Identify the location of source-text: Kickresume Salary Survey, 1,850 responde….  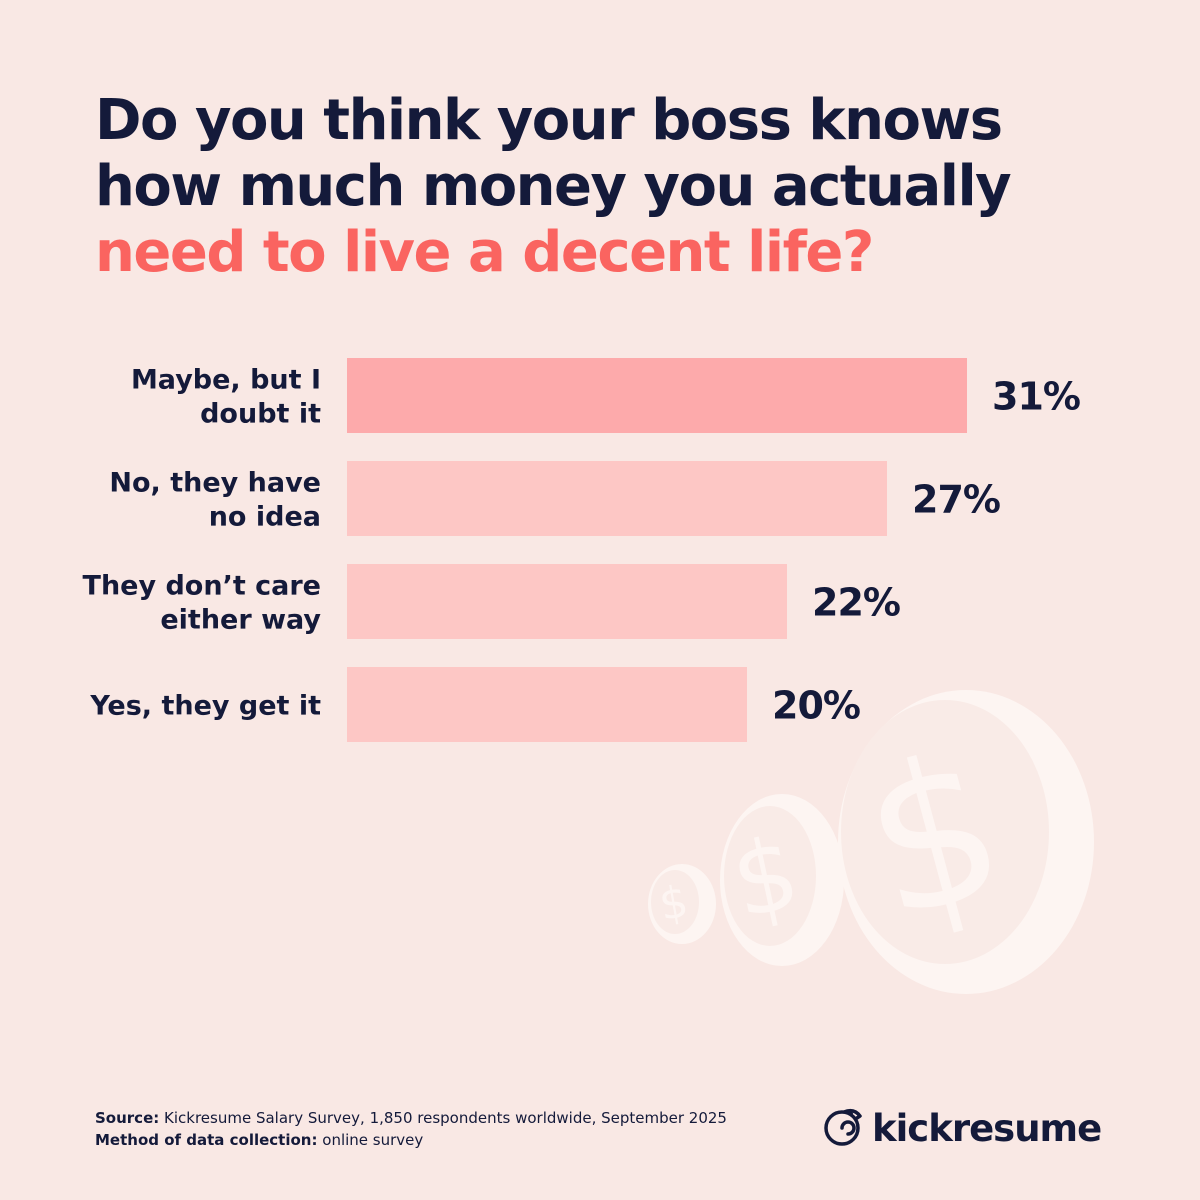
(445, 1118).